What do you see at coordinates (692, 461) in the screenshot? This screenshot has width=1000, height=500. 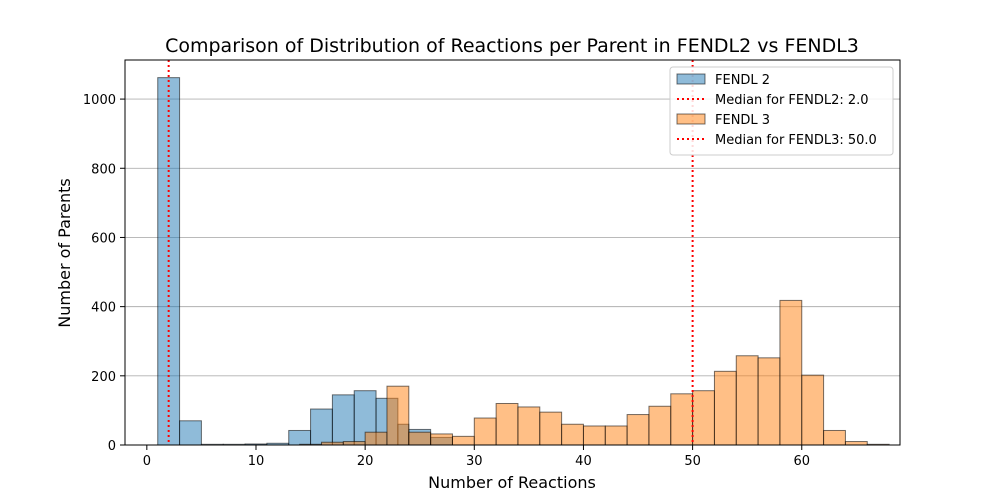 I see `x-tick-label: 50` at bounding box center [692, 461].